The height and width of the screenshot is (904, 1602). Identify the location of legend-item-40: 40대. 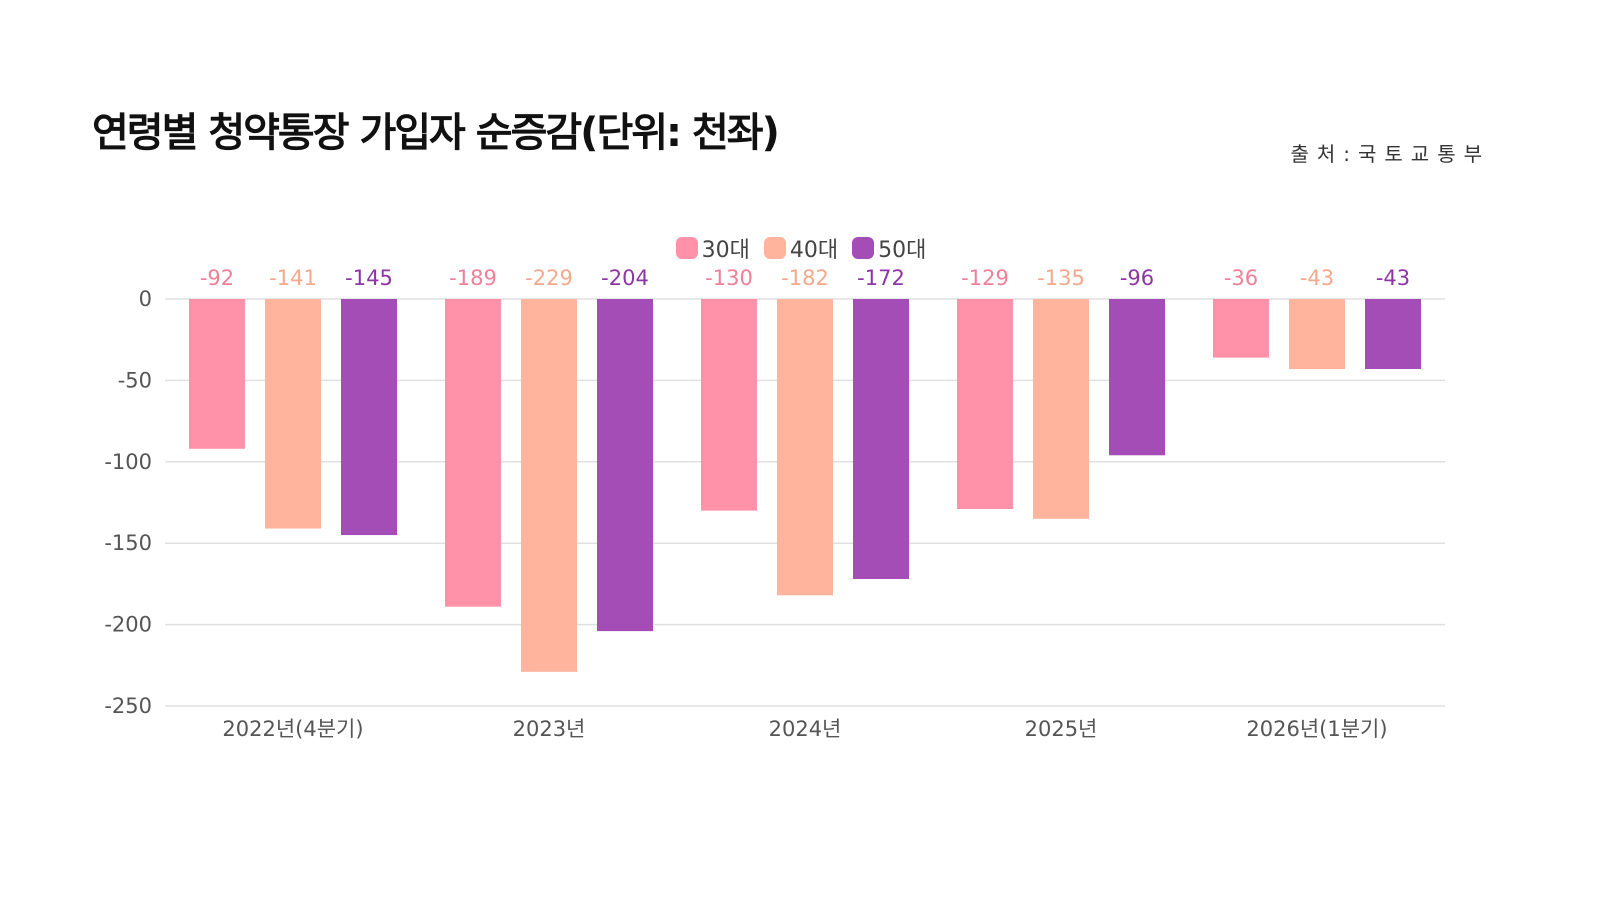
(801, 248).